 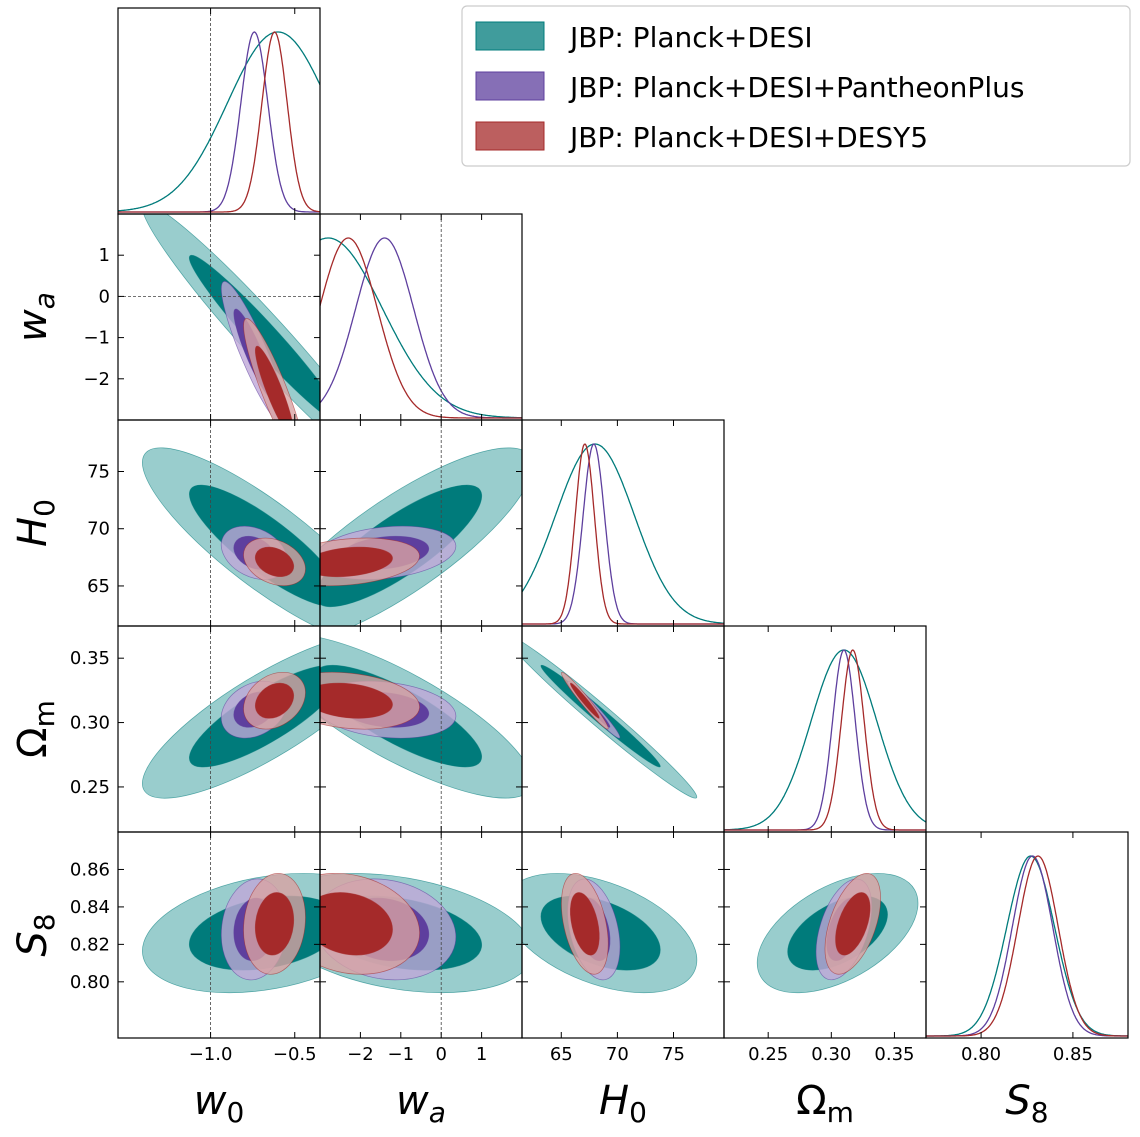 I want to click on legend-label-2: JBP: Planck+DESI+PantheonPlus, so click(x=796, y=87).